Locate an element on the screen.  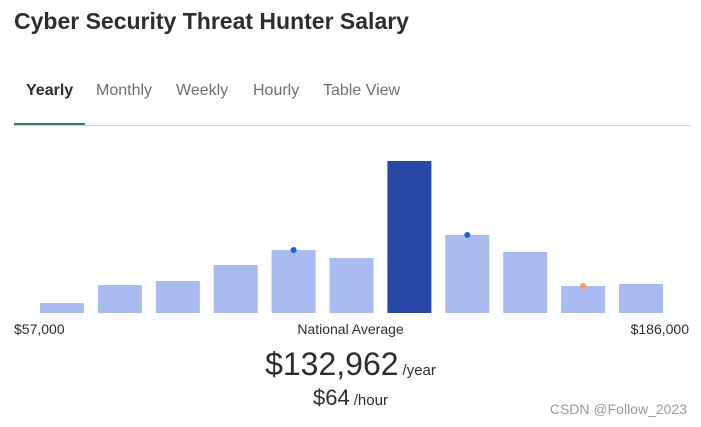
page-title: Cyber Security Threat Hunter Salary is located at coordinates (211, 21).